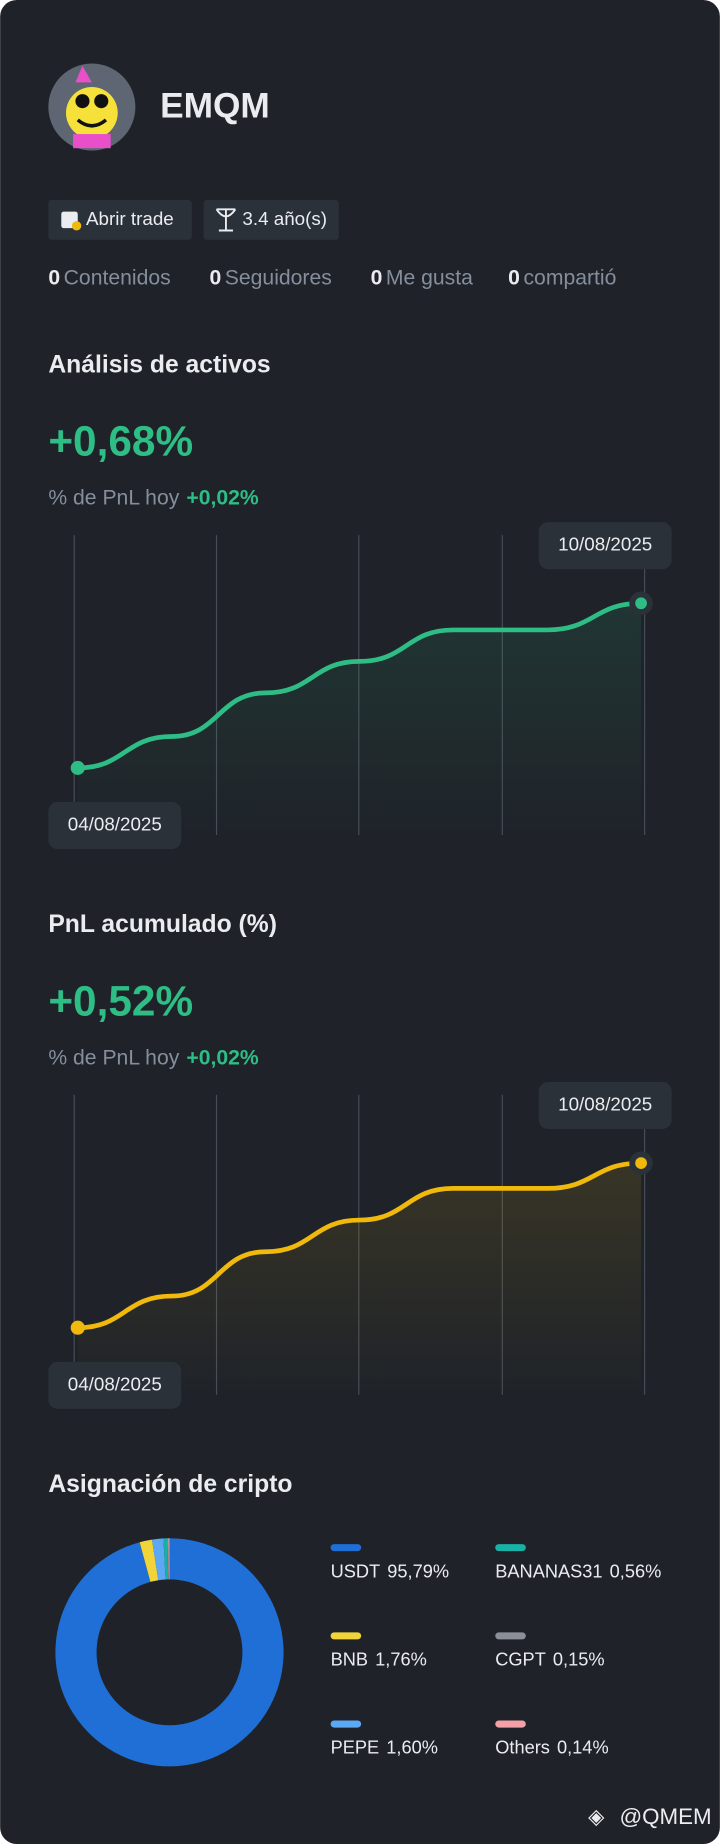  What do you see at coordinates (120, 1001) in the screenshot?
I see `headline: +0,52%` at bounding box center [120, 1001].